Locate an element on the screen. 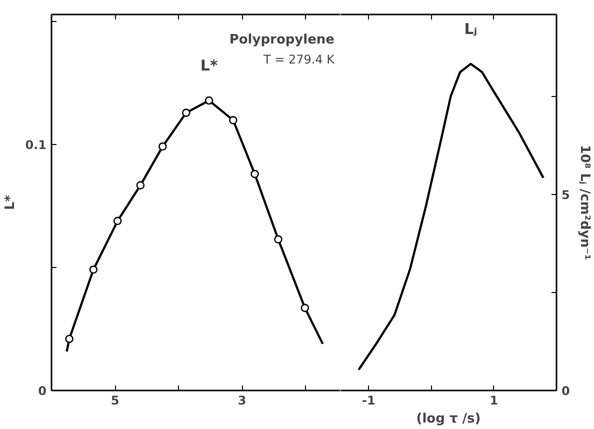 The width and height of the screenshot is (594, 429). x-axis-title: (log τ /s) is located at coordinates (448, 419).